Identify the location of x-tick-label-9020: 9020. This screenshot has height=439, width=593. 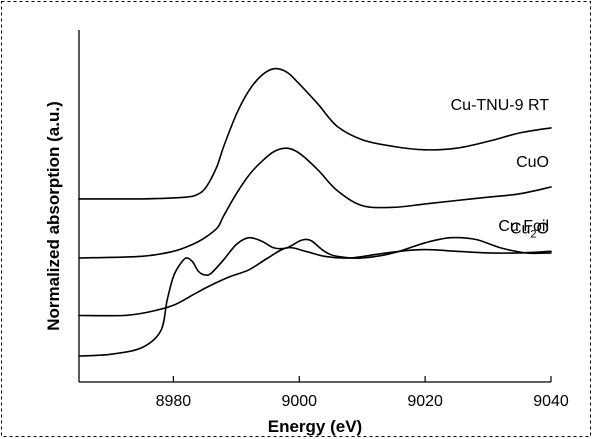
(425, 401).